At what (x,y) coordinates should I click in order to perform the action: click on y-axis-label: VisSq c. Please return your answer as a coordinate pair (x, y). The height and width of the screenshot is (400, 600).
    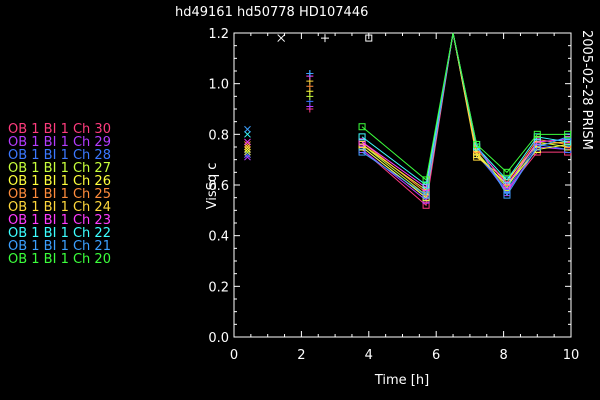
    Looking at the image, I should click on (212, 186).